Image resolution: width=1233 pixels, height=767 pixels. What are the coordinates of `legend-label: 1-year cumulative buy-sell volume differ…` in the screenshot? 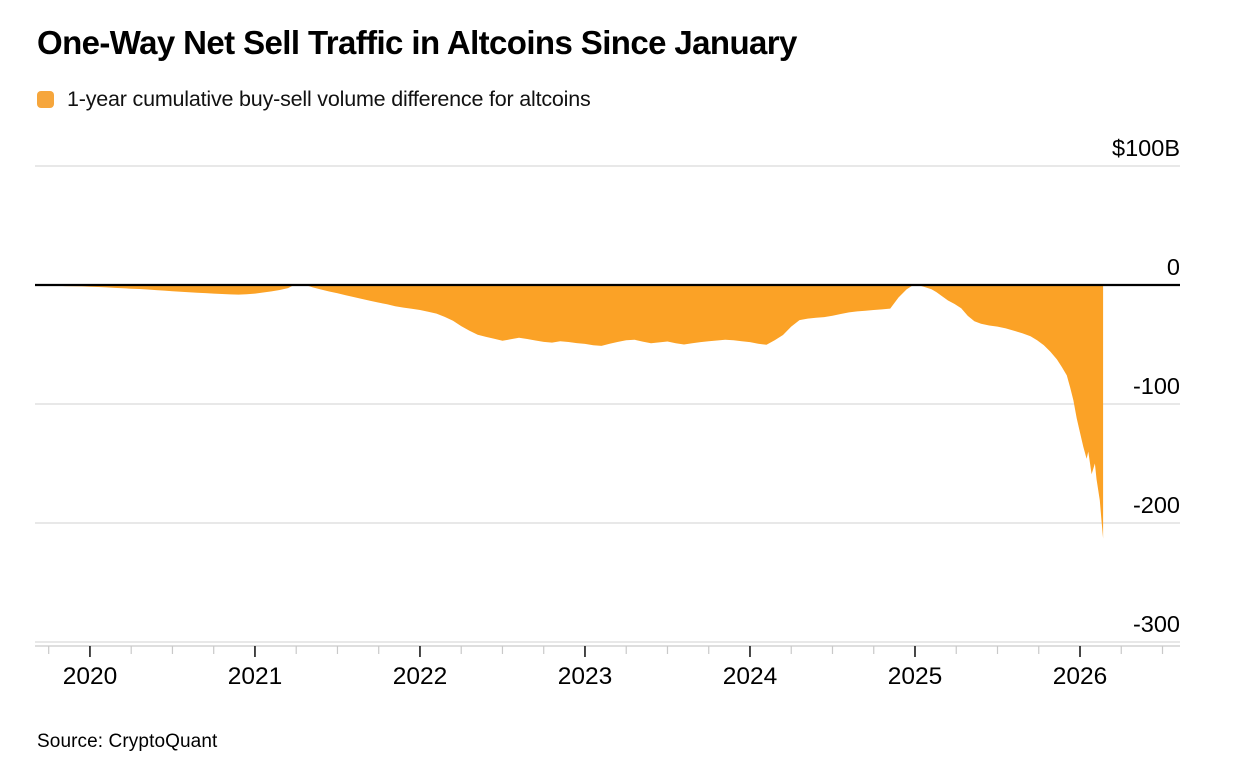 It's located at (329, 99).